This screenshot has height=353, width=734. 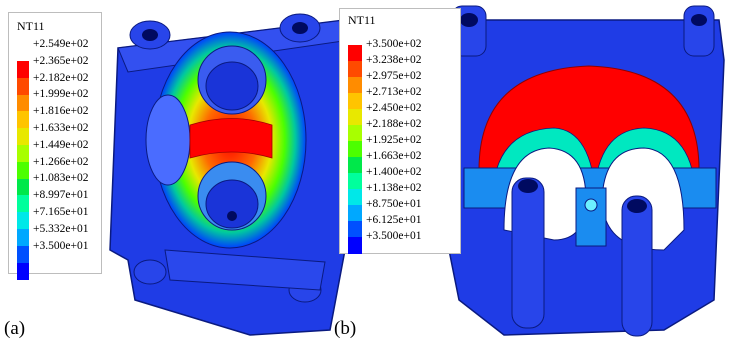 What do you see at coordinates (637, 266) in the screenshot?
I see `pin-right` at bounding box center [637, 266].